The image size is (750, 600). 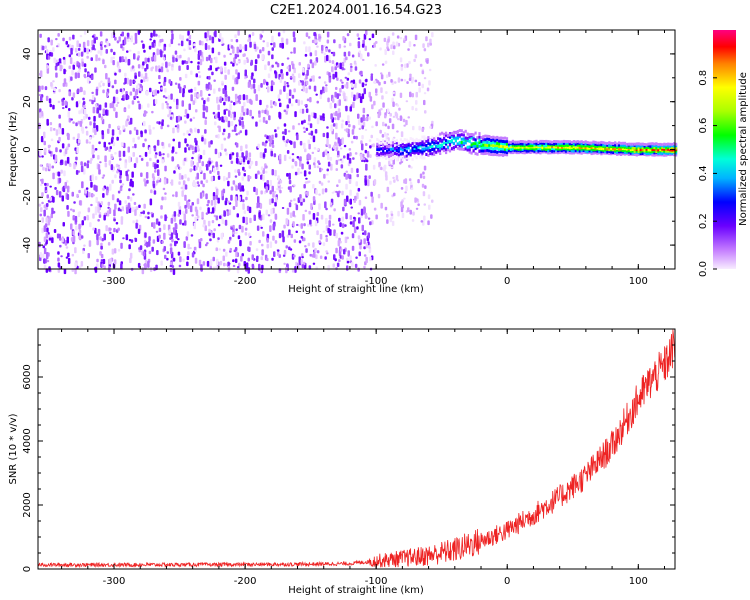 What do you see at coordinates (13, 149) in the screenshot?
I see `spectrogram-y-axis-label: Frequency (Hz)` at bounding box center [13, 149].